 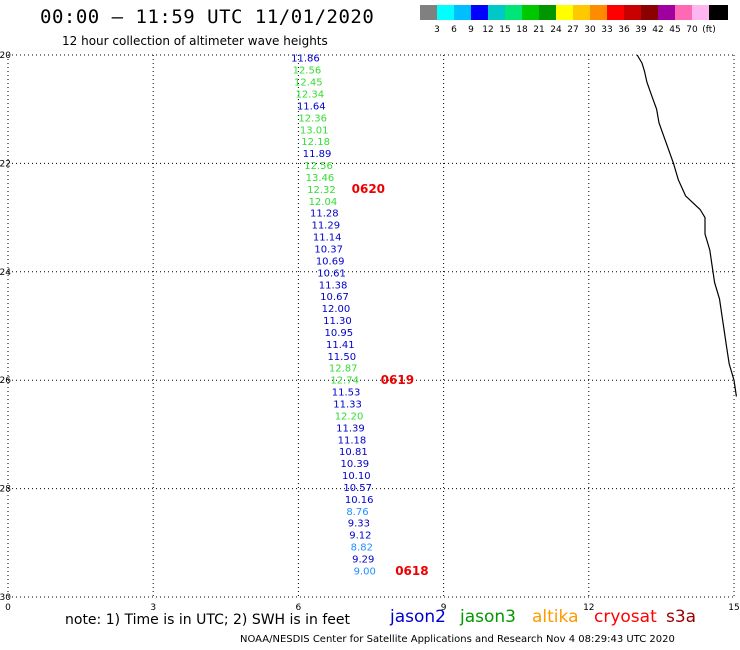 What do you see at coordinates (317, 154) in the screenshot?
I see `wave-height-label: 11.89` at bounding box center [317, 154].